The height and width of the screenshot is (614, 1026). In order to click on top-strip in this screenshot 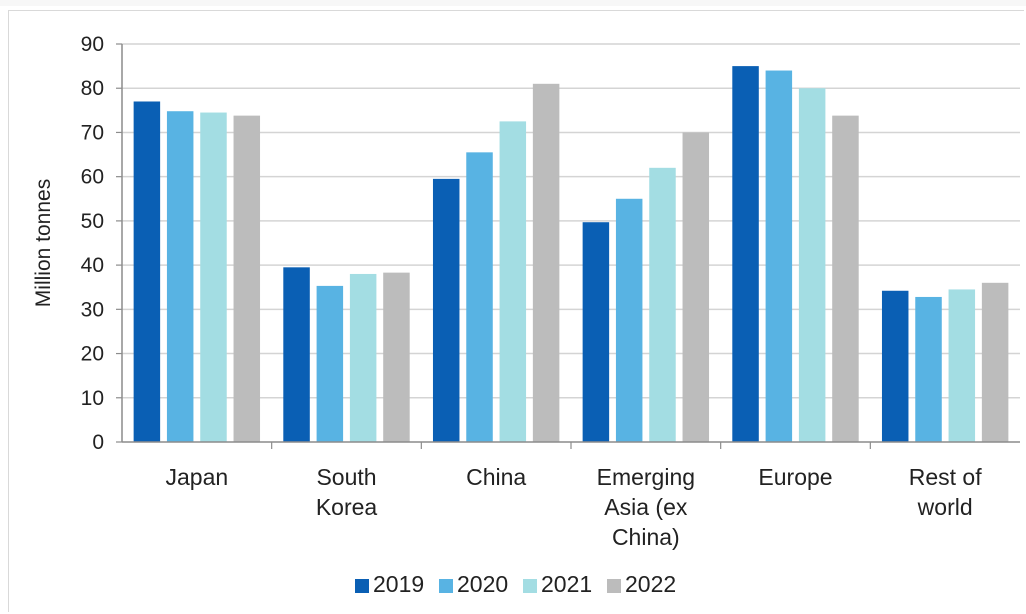, I will do `click(513, 3)`.